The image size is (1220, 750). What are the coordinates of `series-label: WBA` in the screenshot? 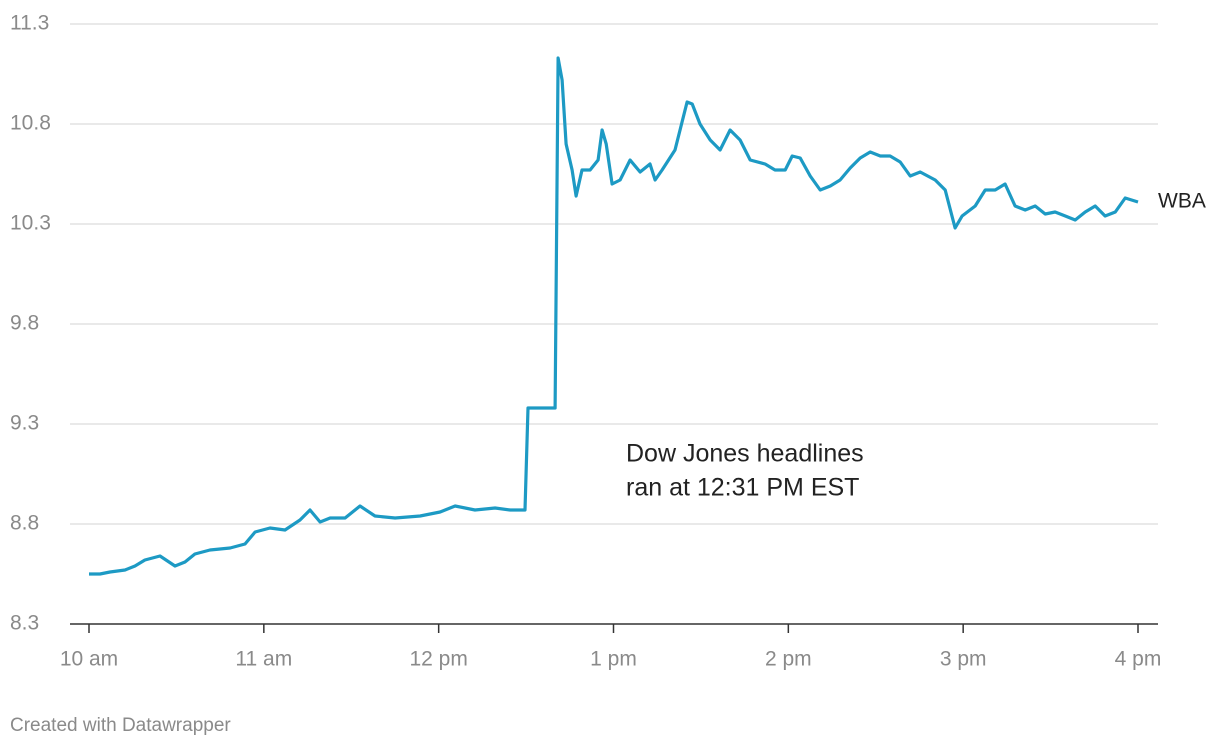 It's located at (1182, 201).